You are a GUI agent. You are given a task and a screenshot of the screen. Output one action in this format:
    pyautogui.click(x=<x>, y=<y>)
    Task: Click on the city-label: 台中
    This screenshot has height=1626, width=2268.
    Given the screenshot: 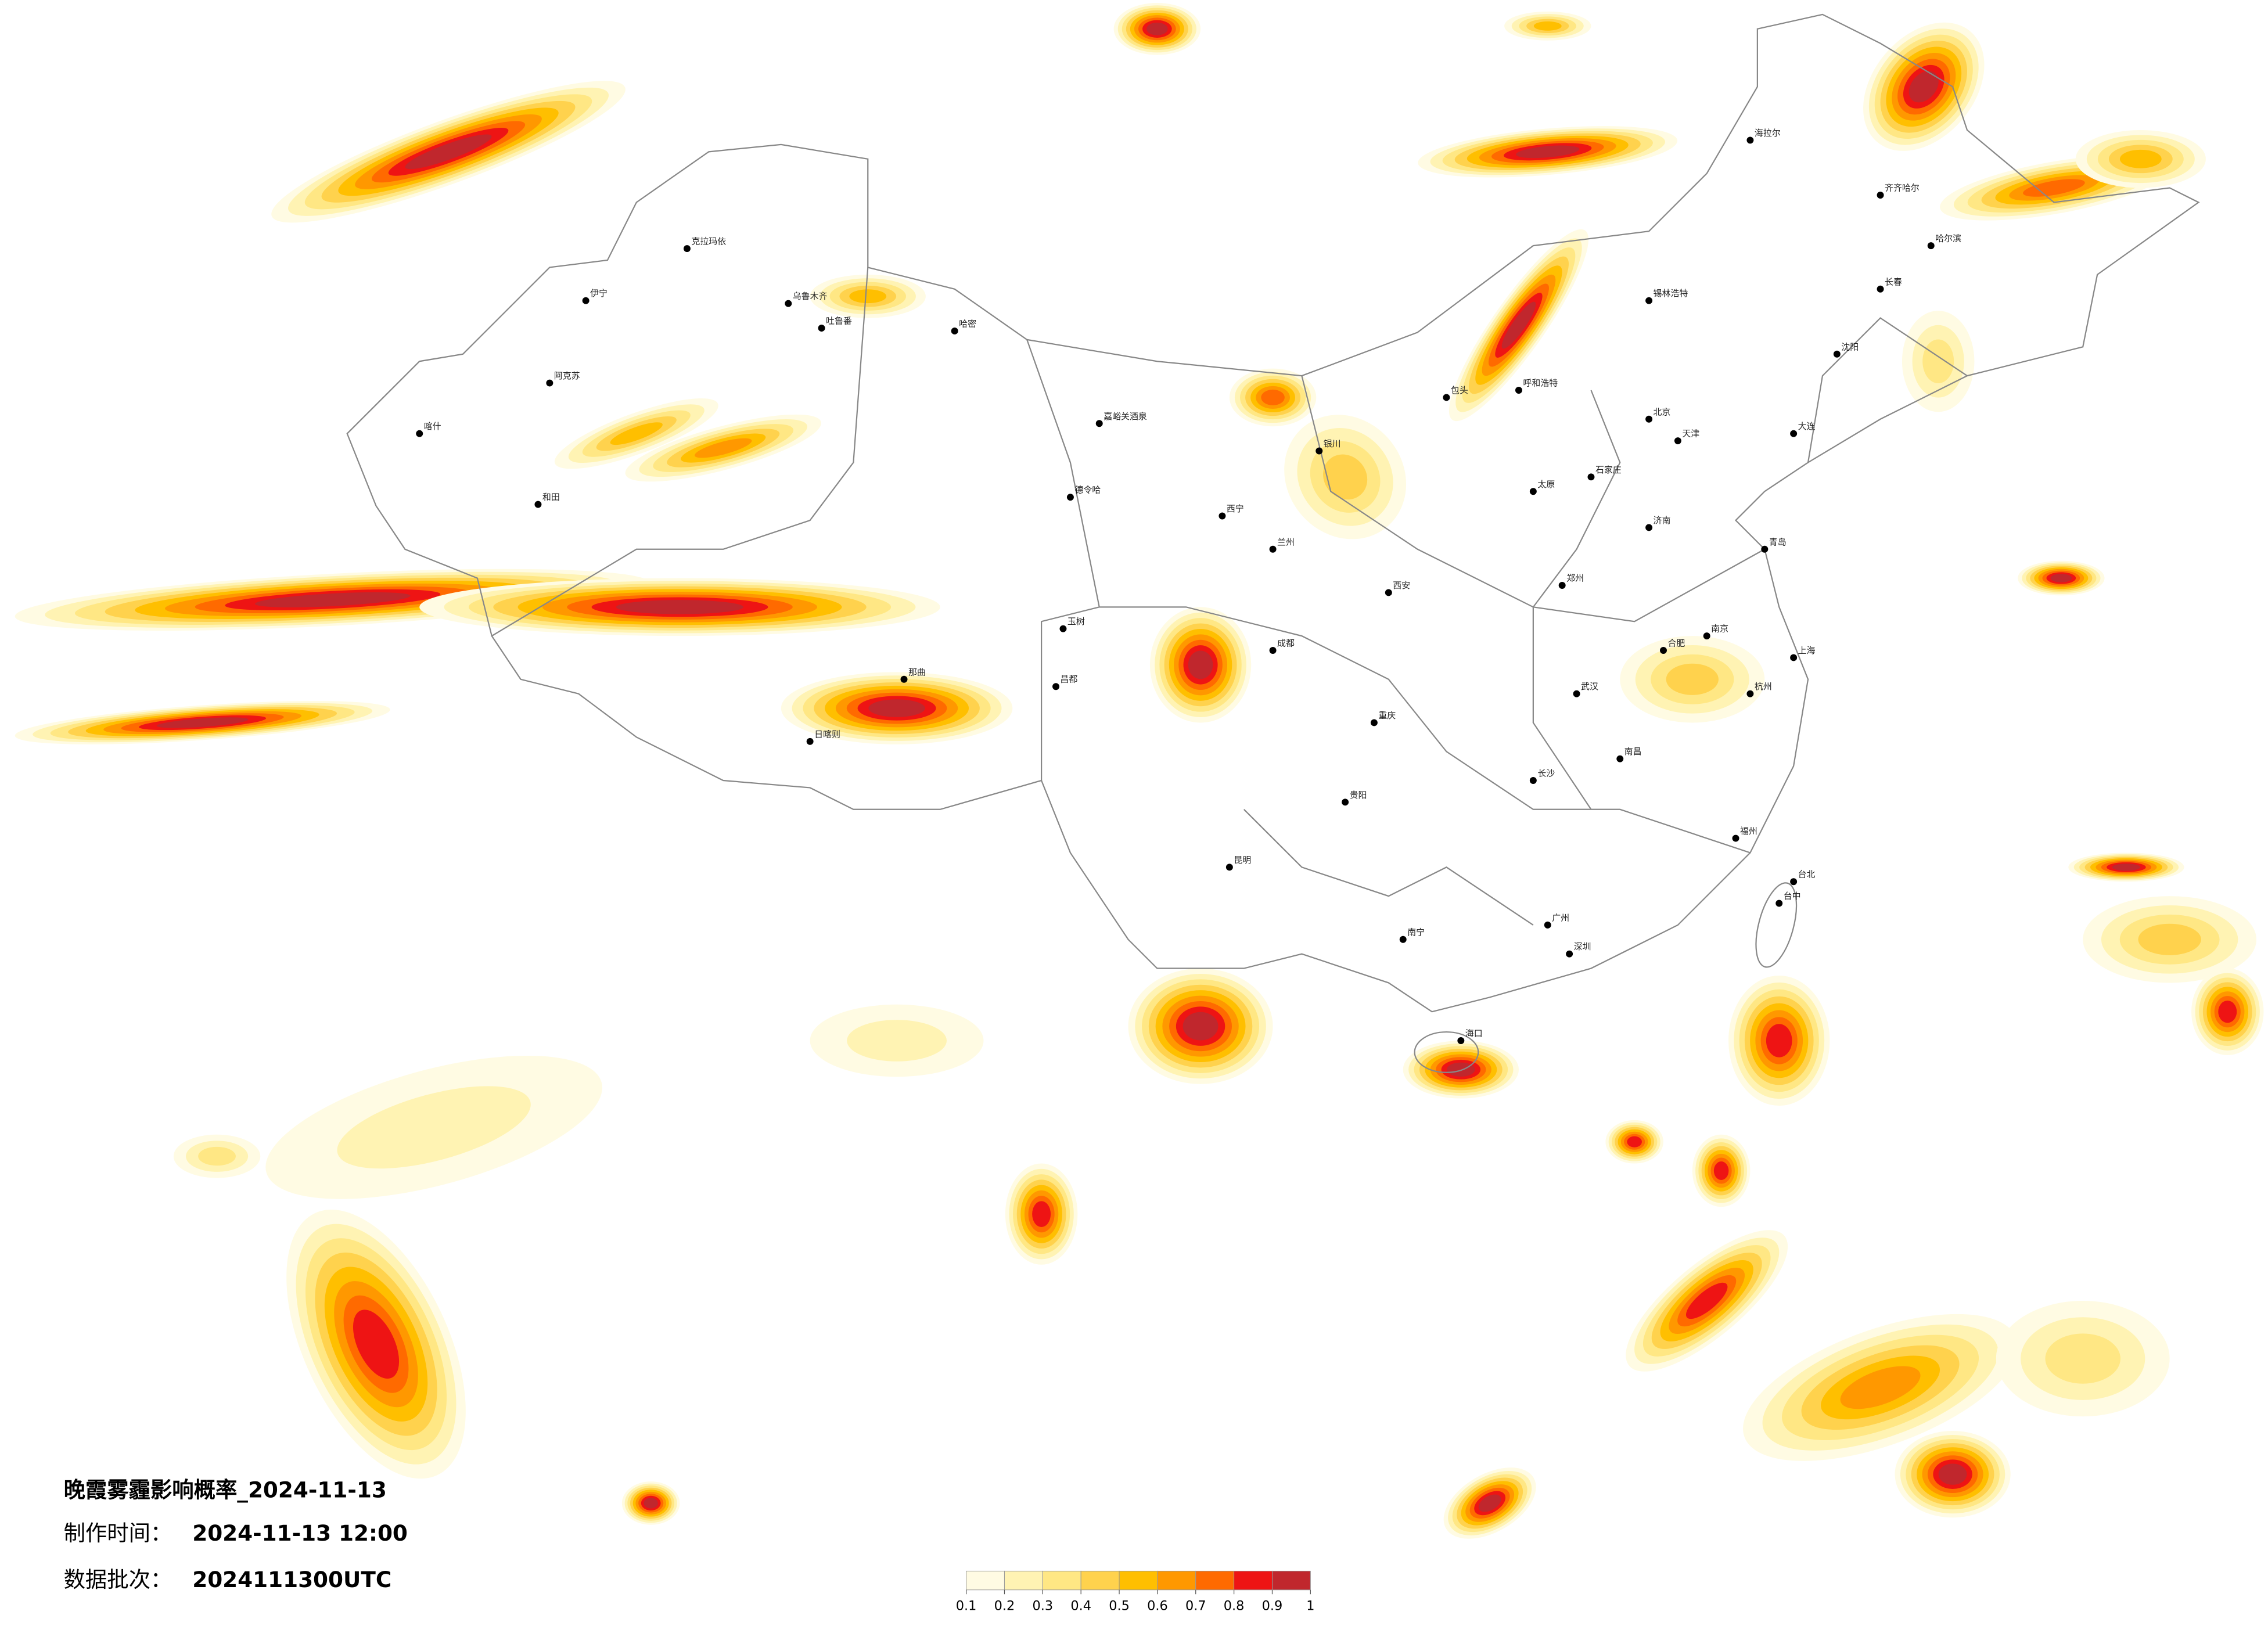 What is the action you would take?
    pyautogui.click(x=1792, y=896)
    